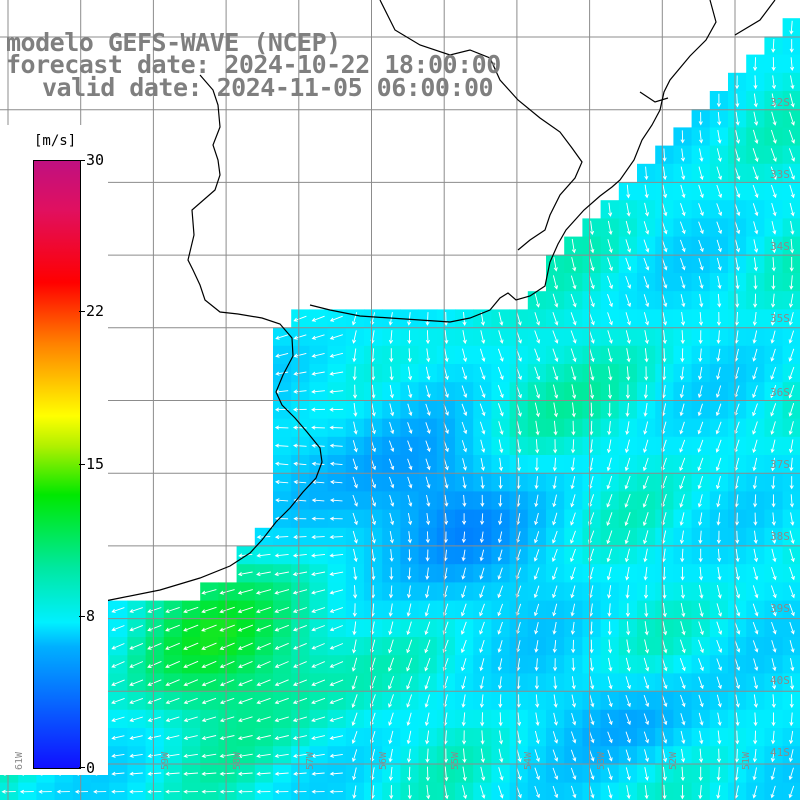 This screenshot has width=800, height=800. Describe the element at coordinates (383, 760) in the screenshot. I see `lon-label: 56W` at that location.